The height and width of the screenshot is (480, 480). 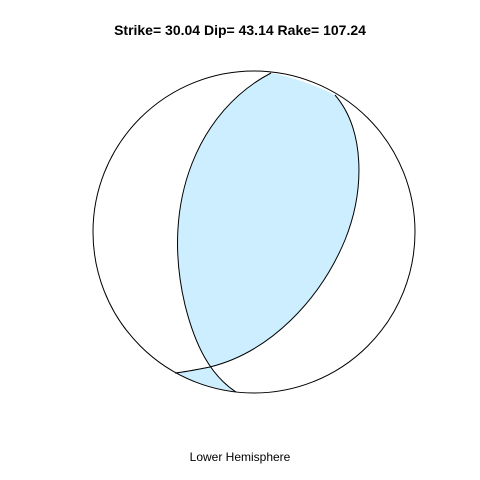 What do you see at coordinates (344, 30) in the screenshot?
I see `rake-value: 107.24` at bounding box center [344, 30].